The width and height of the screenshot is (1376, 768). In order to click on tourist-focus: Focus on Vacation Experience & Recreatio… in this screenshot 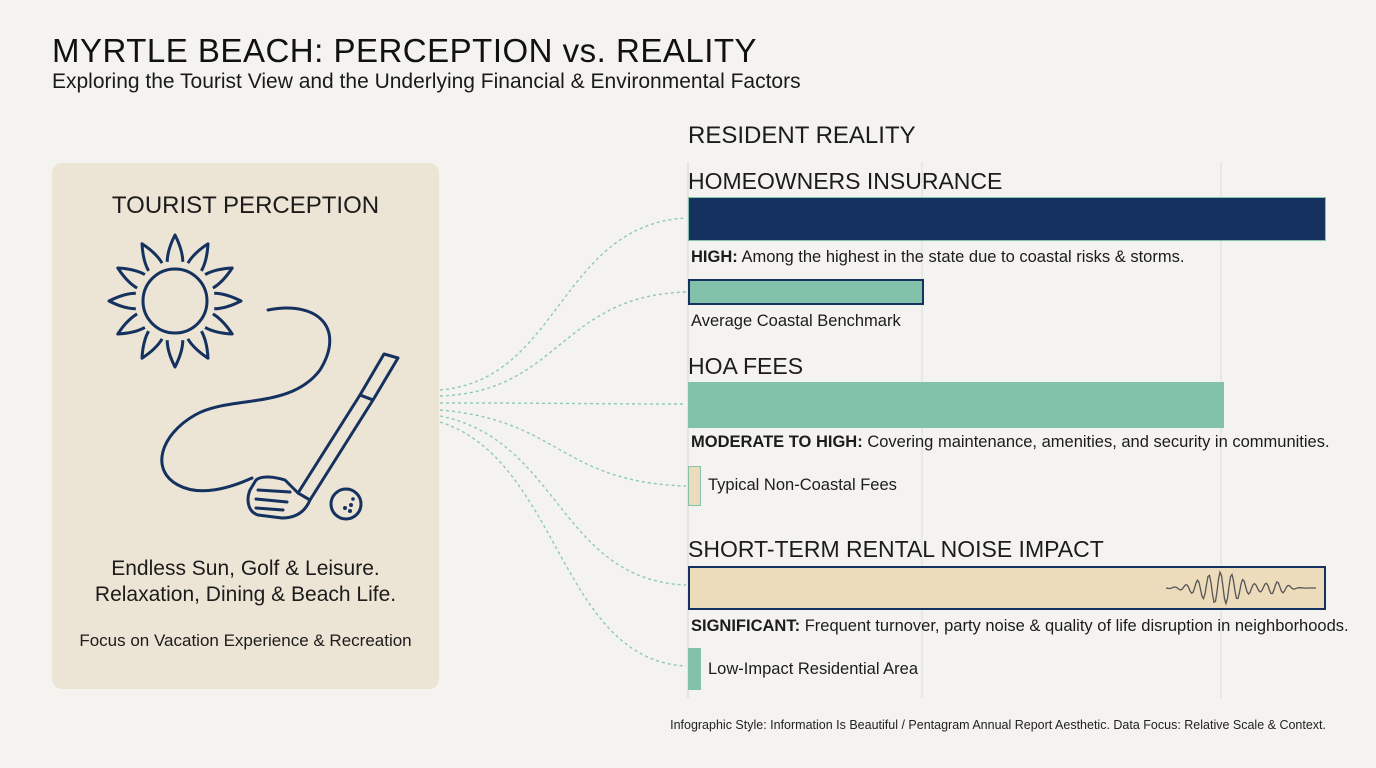, I will do `click(245, 640)`.